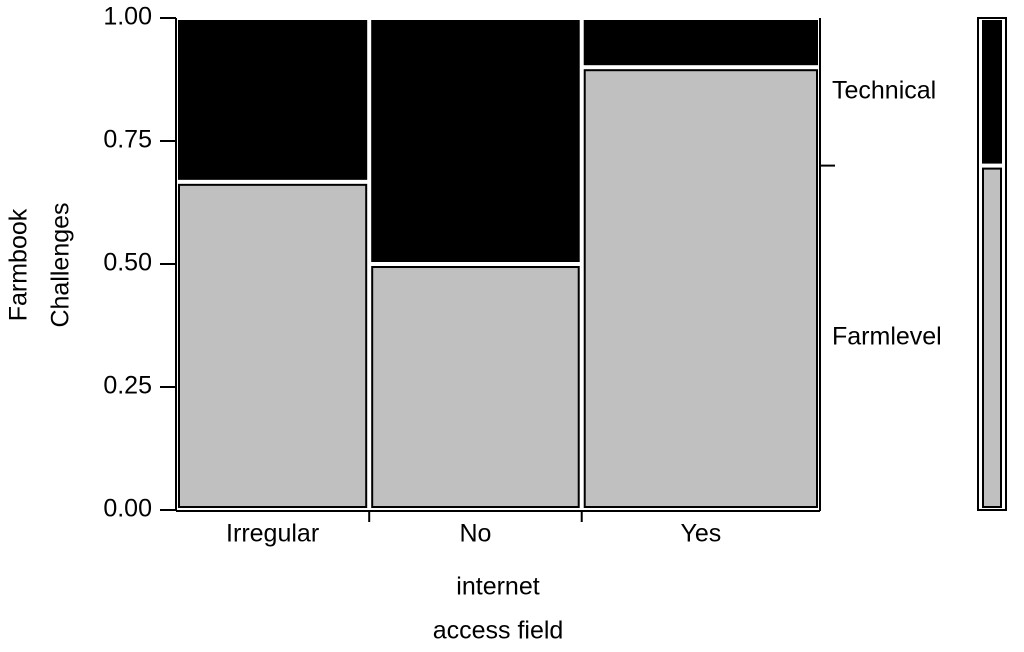 The width and height of the screenshot is (1024, 652). What do you see at coordinates (475, 534) in the screenshot?
I see `x-tick-label: No` at bounding box center [475, 534].